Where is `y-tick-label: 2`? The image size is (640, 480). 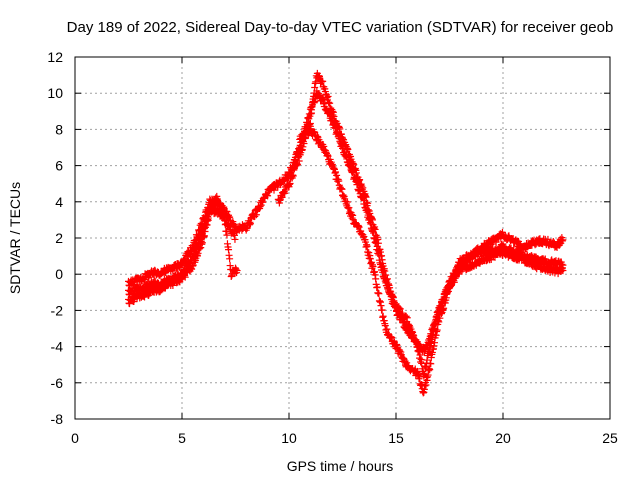
y-tick-label: 2 is located at coordinates (59, 238).